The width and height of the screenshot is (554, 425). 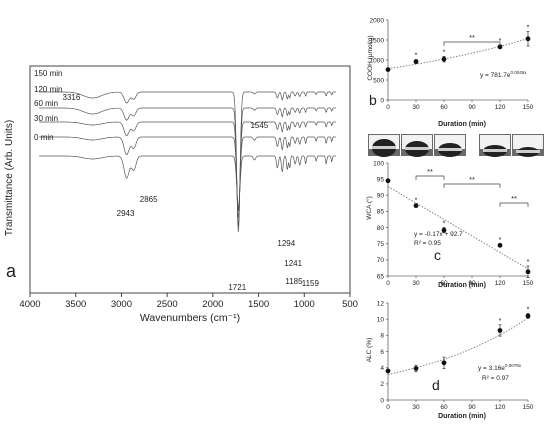 What do you see at coordinates (500, 283) in the screenshot?
I see `wca-x-tick-label: 120` at bounding box center [500, 283].